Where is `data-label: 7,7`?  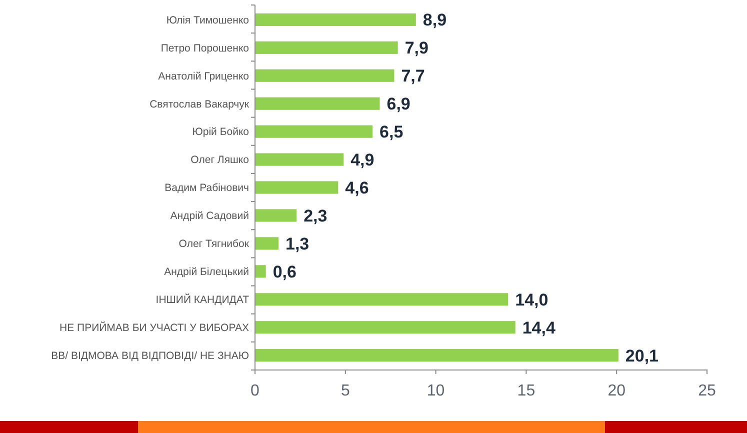 data-label: 7,7 is located at coordinates (413, 76).